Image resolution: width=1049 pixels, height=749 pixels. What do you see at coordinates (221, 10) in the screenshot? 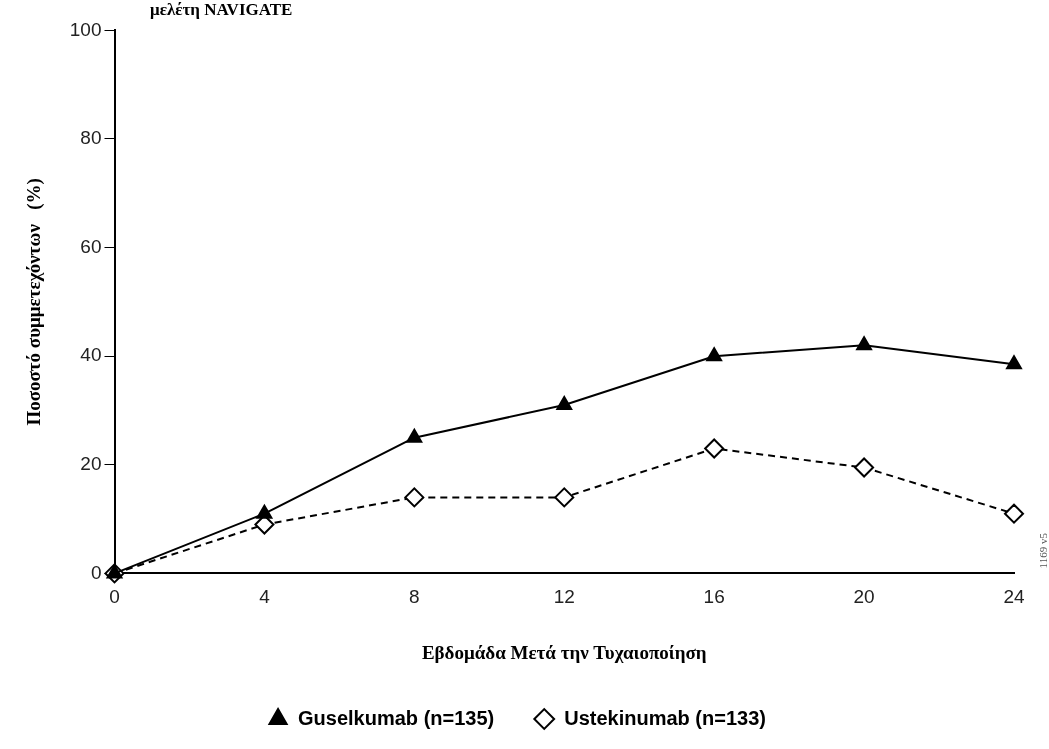
I see `chart-title: μελέτη NAVIGATE` at bounding box center [221, 10].